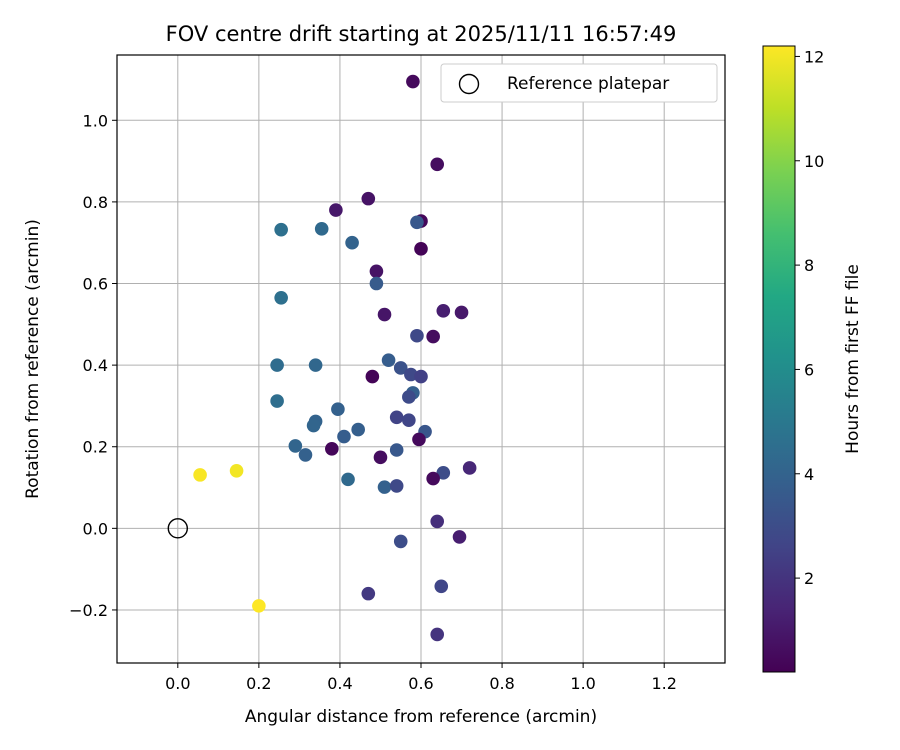  What do you see at coordinates (501, 683) in the screenshot?
I see `x-tick-label: 0.8` at bounding box center [501, 683].